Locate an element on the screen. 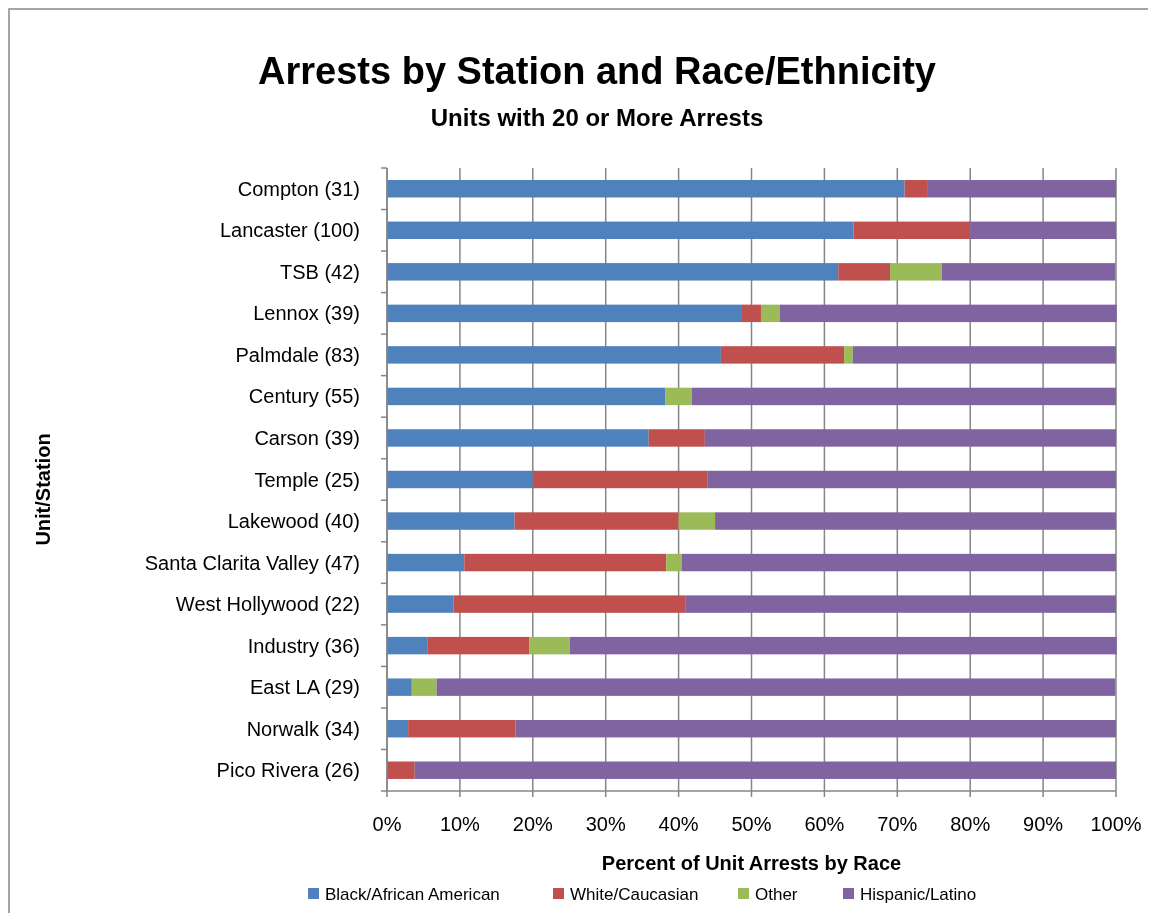  y-tick-label: Lakewood (40) is located at coordinates (293, 521).